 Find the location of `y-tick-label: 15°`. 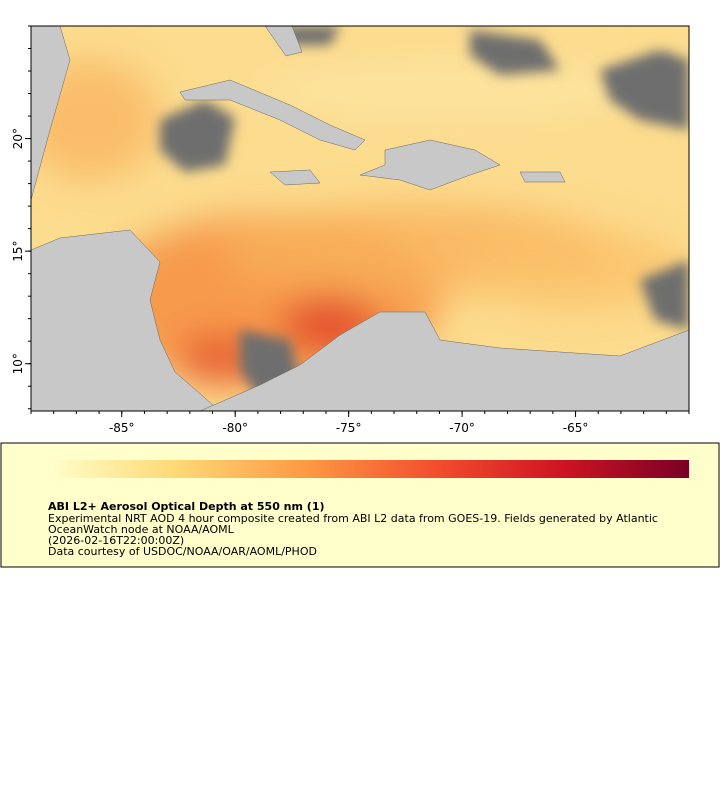

y-tick-label: 15° is located at coordinates (18, 251).